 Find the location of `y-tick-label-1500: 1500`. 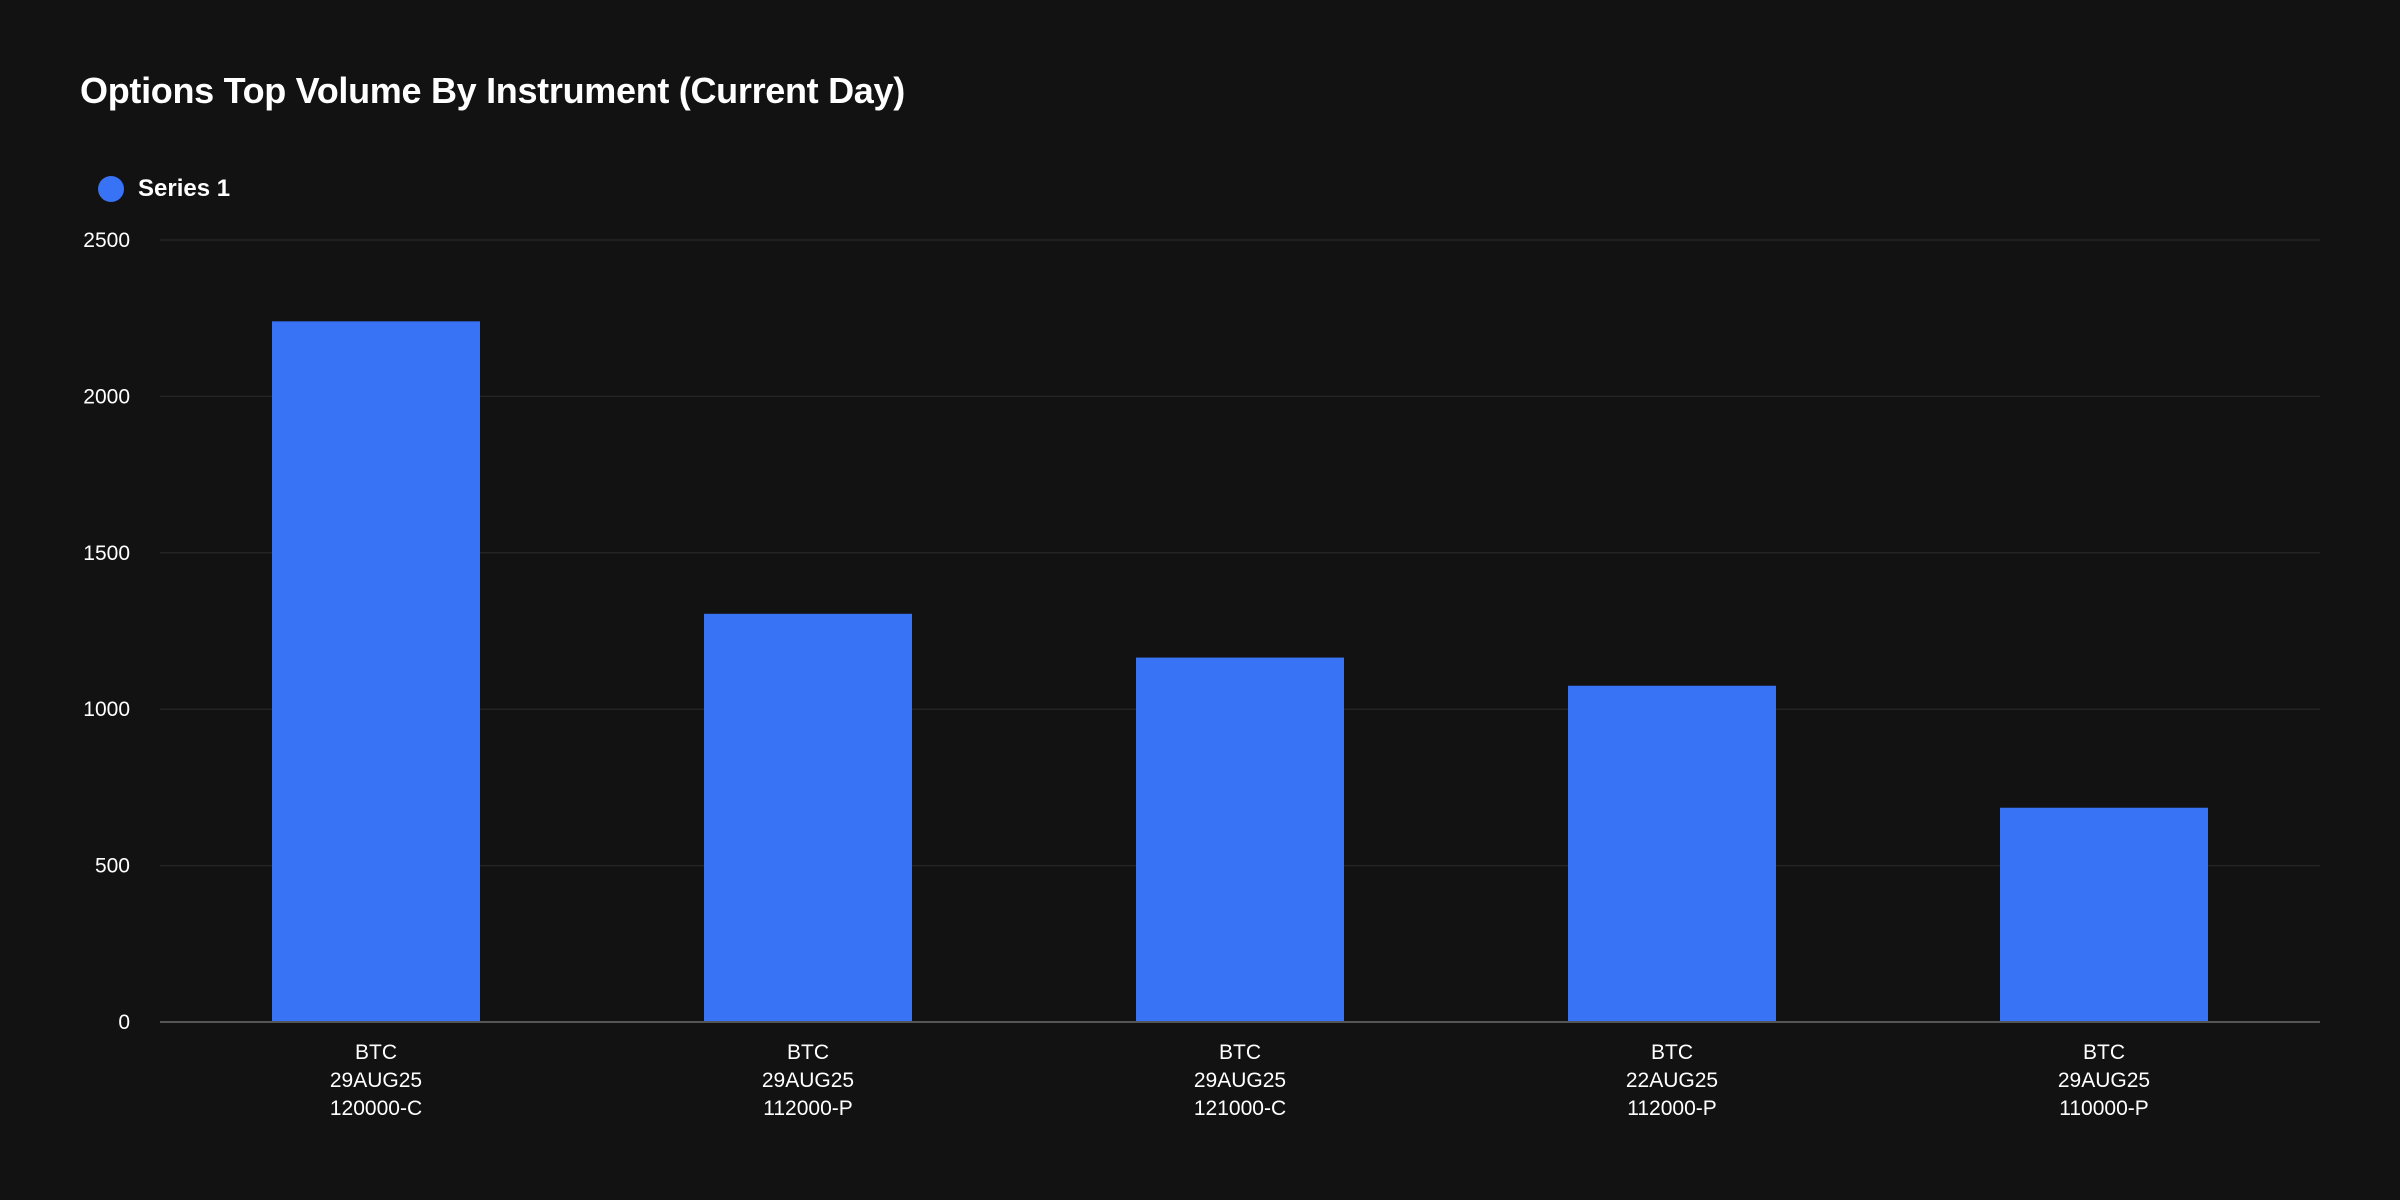

y-tick-label-1500: 1500 is located at coordinates (106, 553).